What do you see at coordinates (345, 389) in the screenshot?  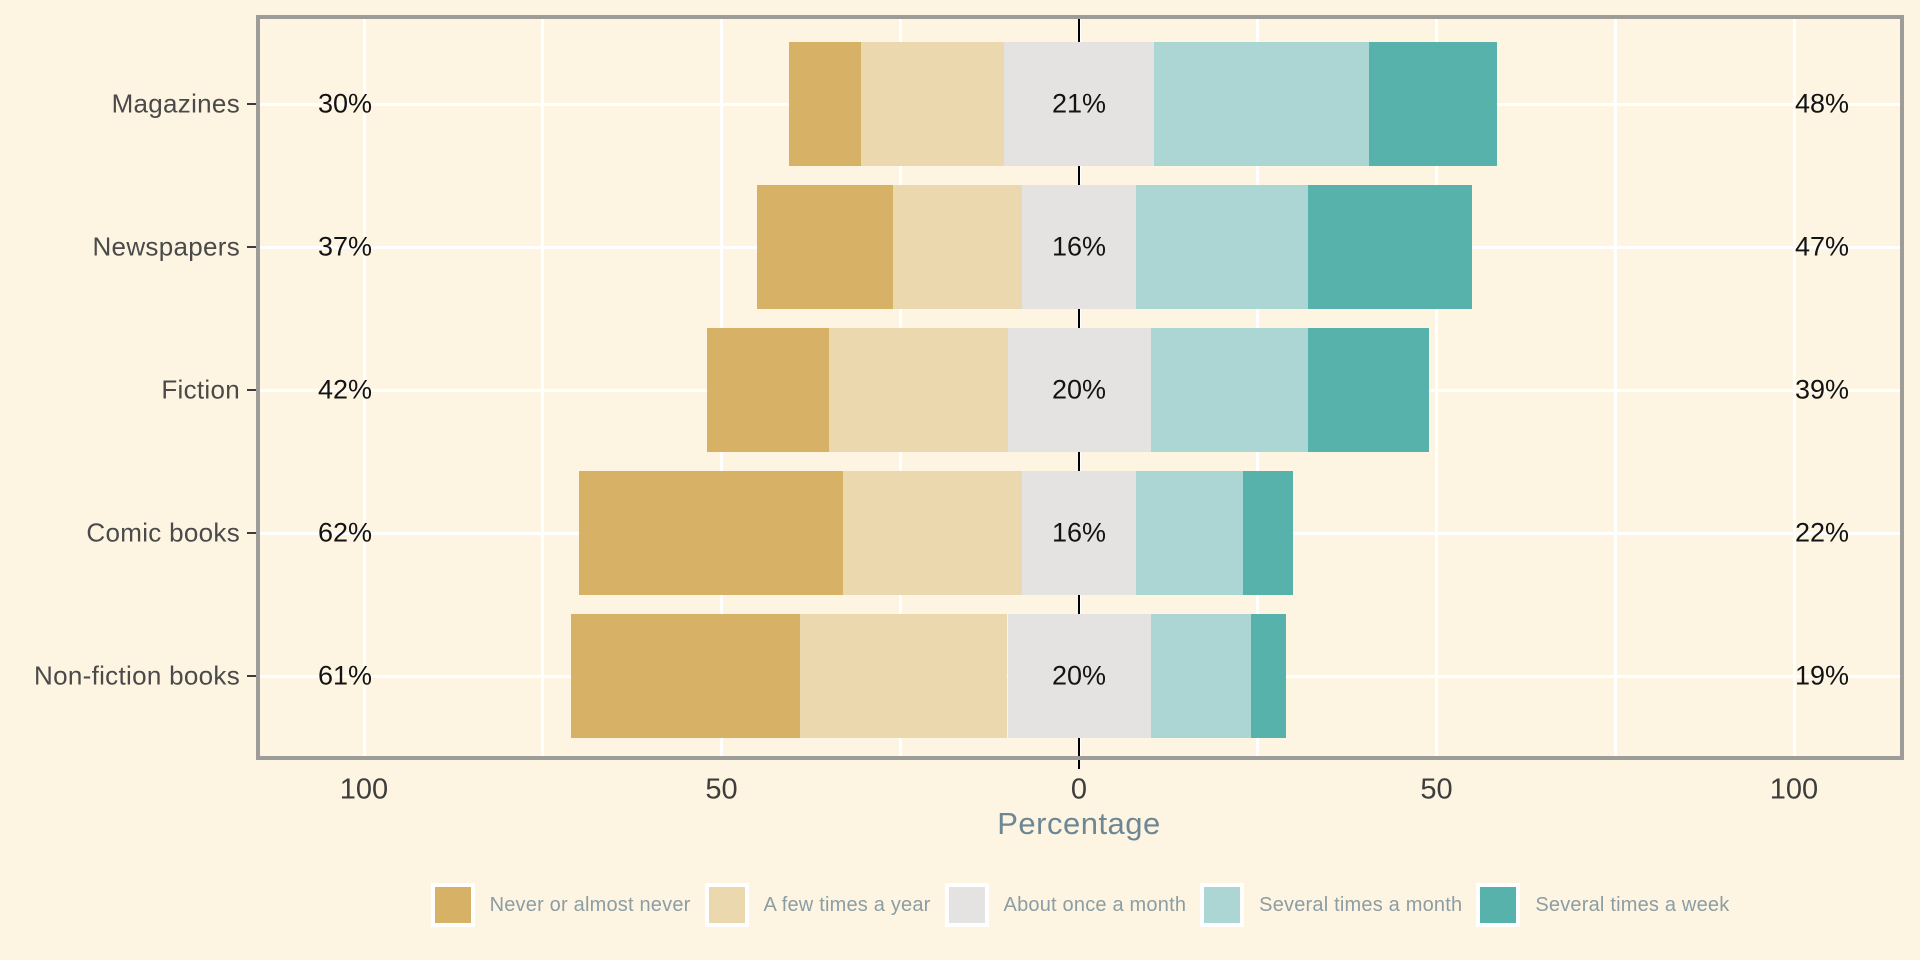 I see `bar-left-total-label: 42%` at bounding box center [345, 389].